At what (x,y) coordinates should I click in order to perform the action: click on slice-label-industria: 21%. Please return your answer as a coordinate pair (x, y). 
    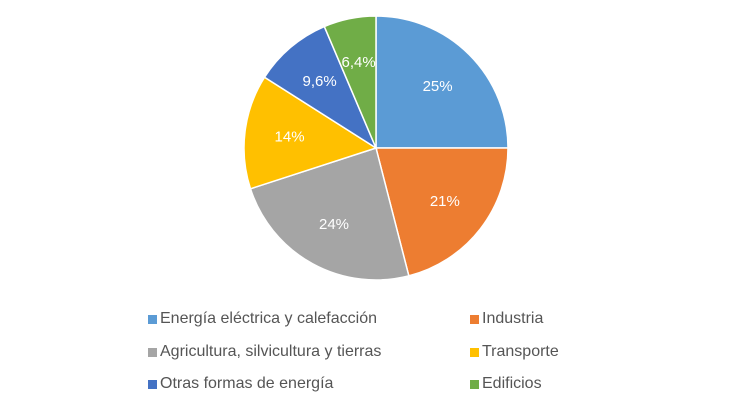
    Looking at the image, I should click on (445, 201).